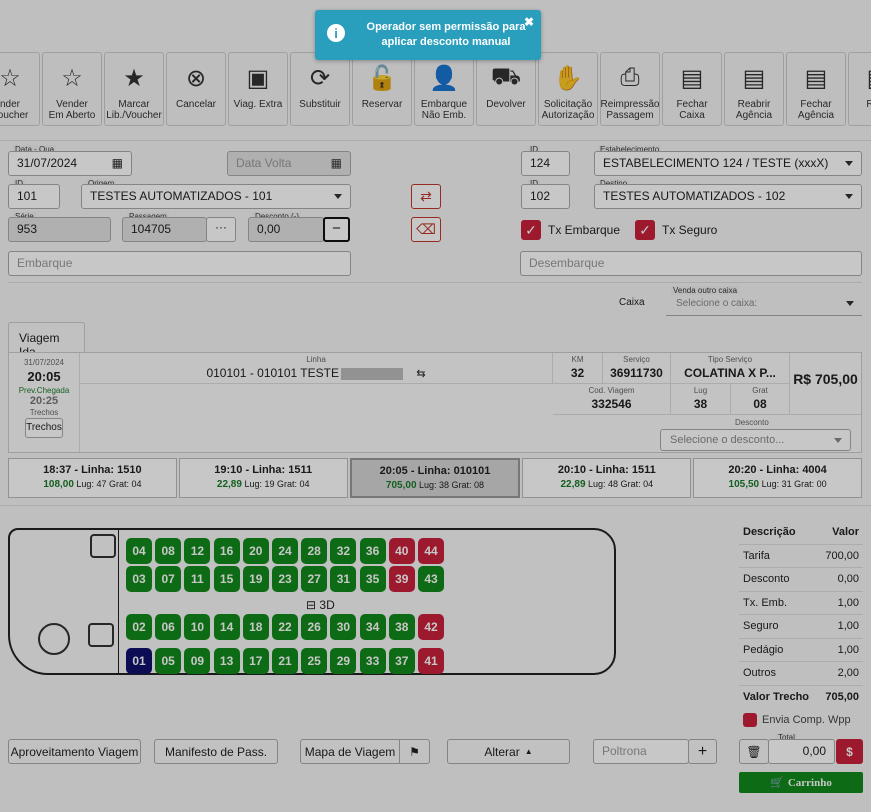 The height and width of the screenshot is (812, 871). What do you see at coordinates (134, 89) in the screenshot?
I see `toolbar-button: ★ Marcar Lib./Voucher` at bounding box center [134, 89].